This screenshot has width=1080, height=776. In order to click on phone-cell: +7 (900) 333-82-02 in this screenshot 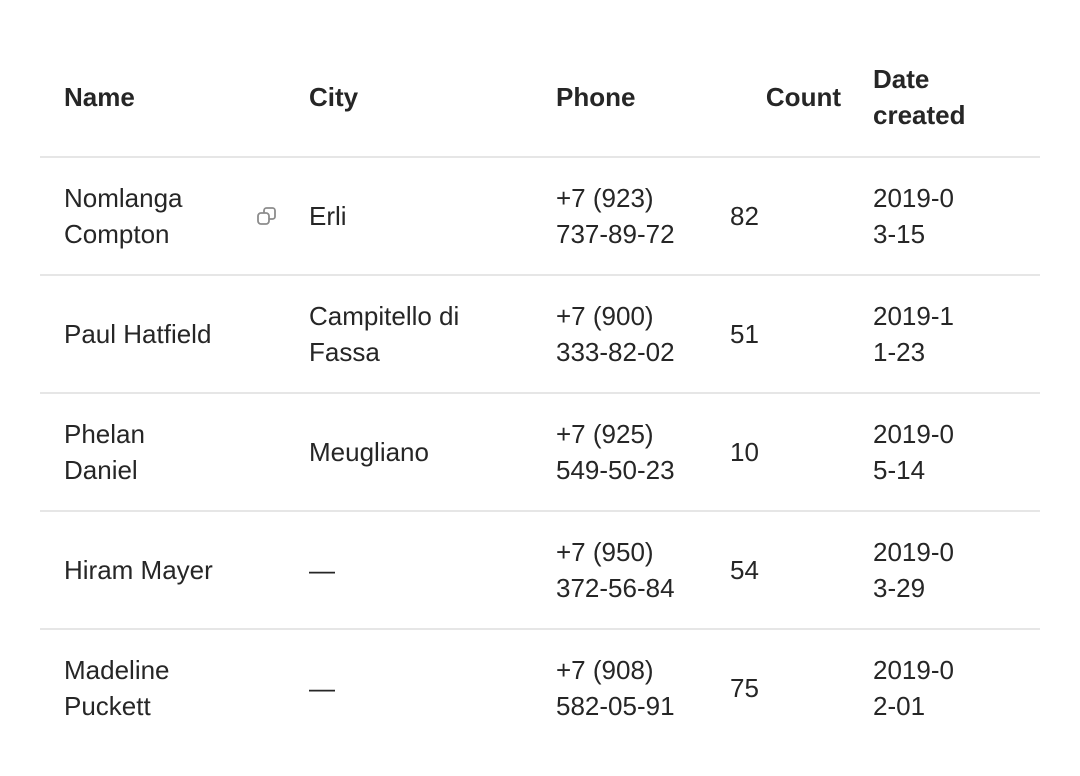, I will do `click(631, 334)`.